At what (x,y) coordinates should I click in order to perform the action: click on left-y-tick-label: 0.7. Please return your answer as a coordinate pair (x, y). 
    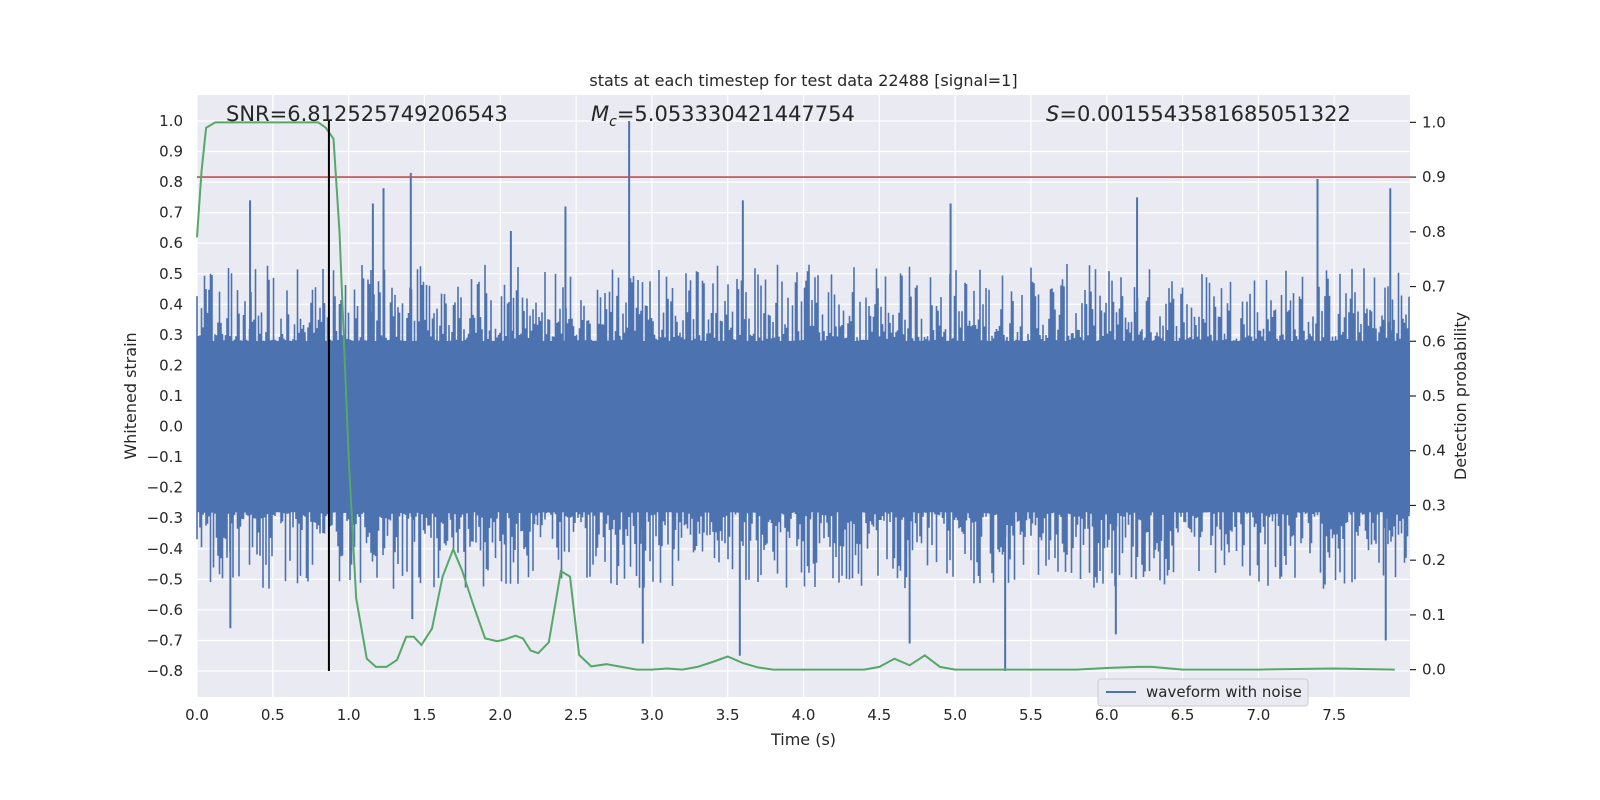
    Looking at the image, I should click on (171, 213).